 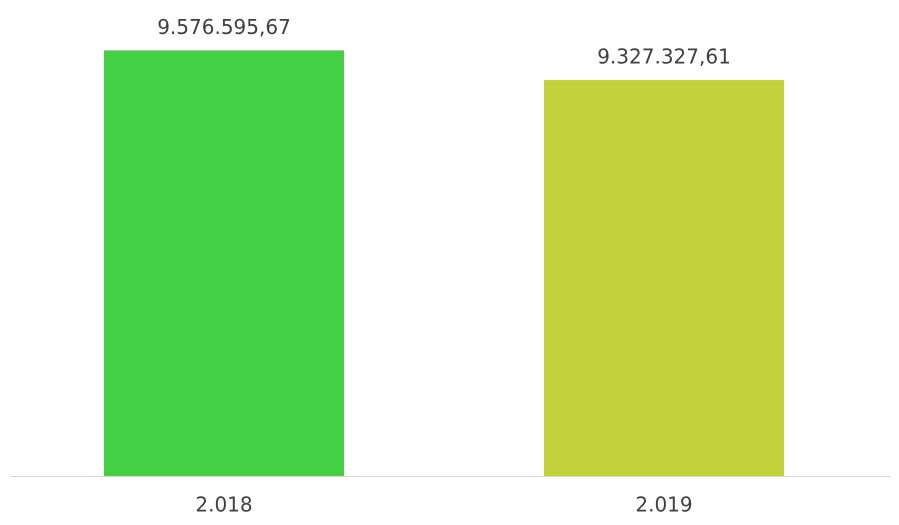 What do you see at coordinates (663, 505) in the screenshot?
I see `x-tick-label: 2.019` at bounding box center [663, 505].